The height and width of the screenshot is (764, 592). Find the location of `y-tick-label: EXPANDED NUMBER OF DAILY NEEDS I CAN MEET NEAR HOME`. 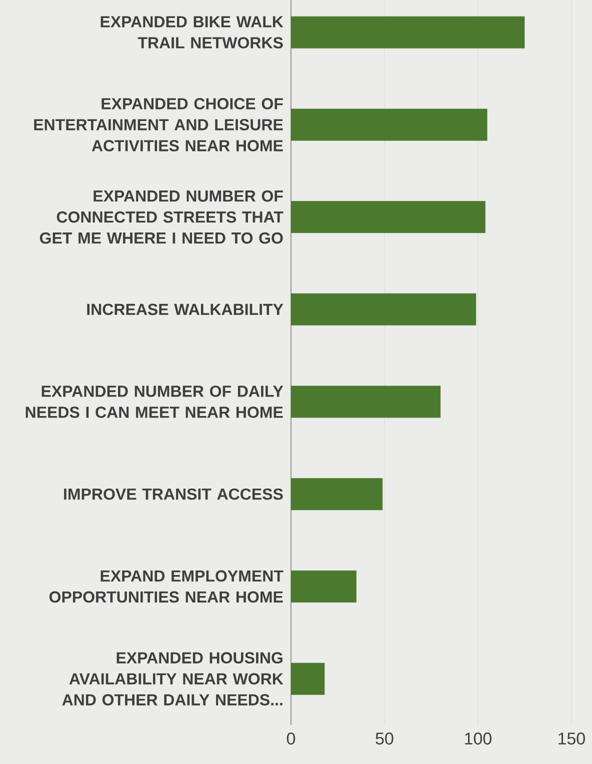

y-tick-label: EXPANDED NUMBER OF DAILY NEEDS I CAN MEET NEAR HOME is located at coordinates (155, 402).